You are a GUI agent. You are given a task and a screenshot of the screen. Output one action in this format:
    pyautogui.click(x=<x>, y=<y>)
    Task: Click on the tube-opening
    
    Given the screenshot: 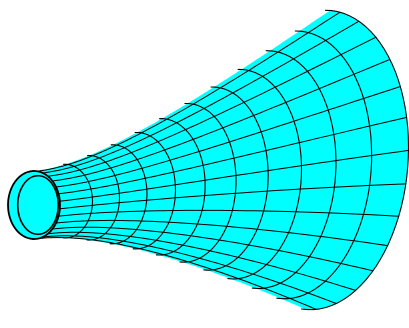 What is the action you would take?
    pyautogui.click(x=38, y=205)
    